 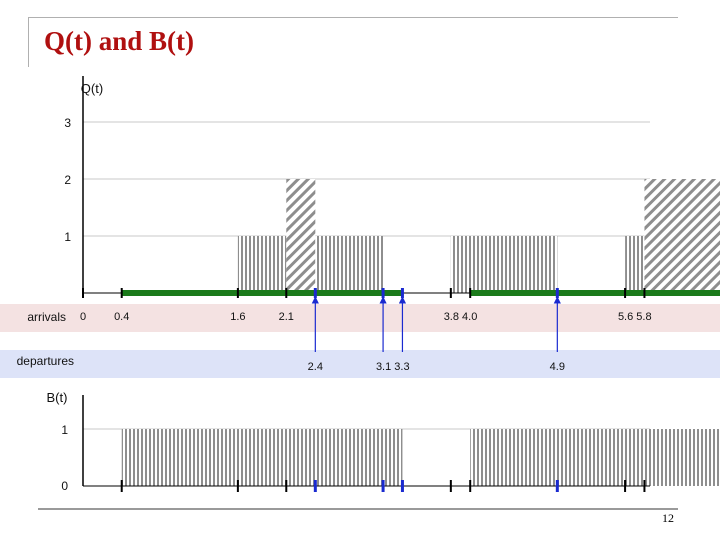 What do you see at coordinates (83, 317) in the screenshot?
I see `arrival-time-label: 0` at bounding box center [83, 317].